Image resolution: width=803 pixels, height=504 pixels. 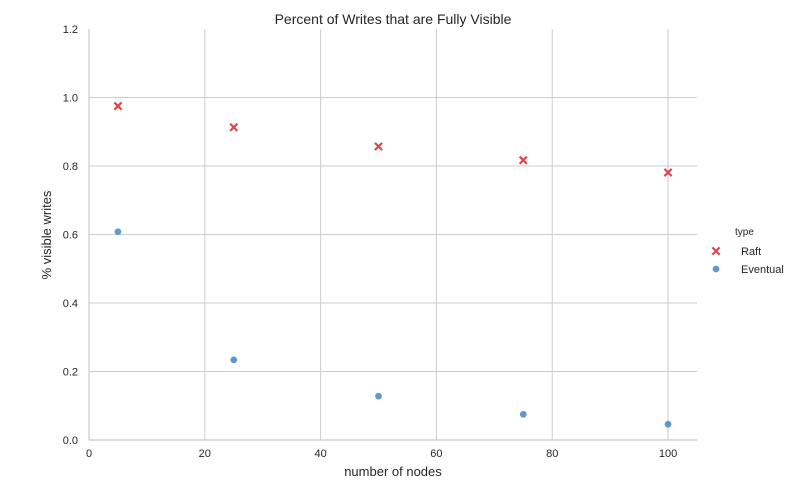 I want to click on y-tick-label: 0.0, so click(x=70, y=441).